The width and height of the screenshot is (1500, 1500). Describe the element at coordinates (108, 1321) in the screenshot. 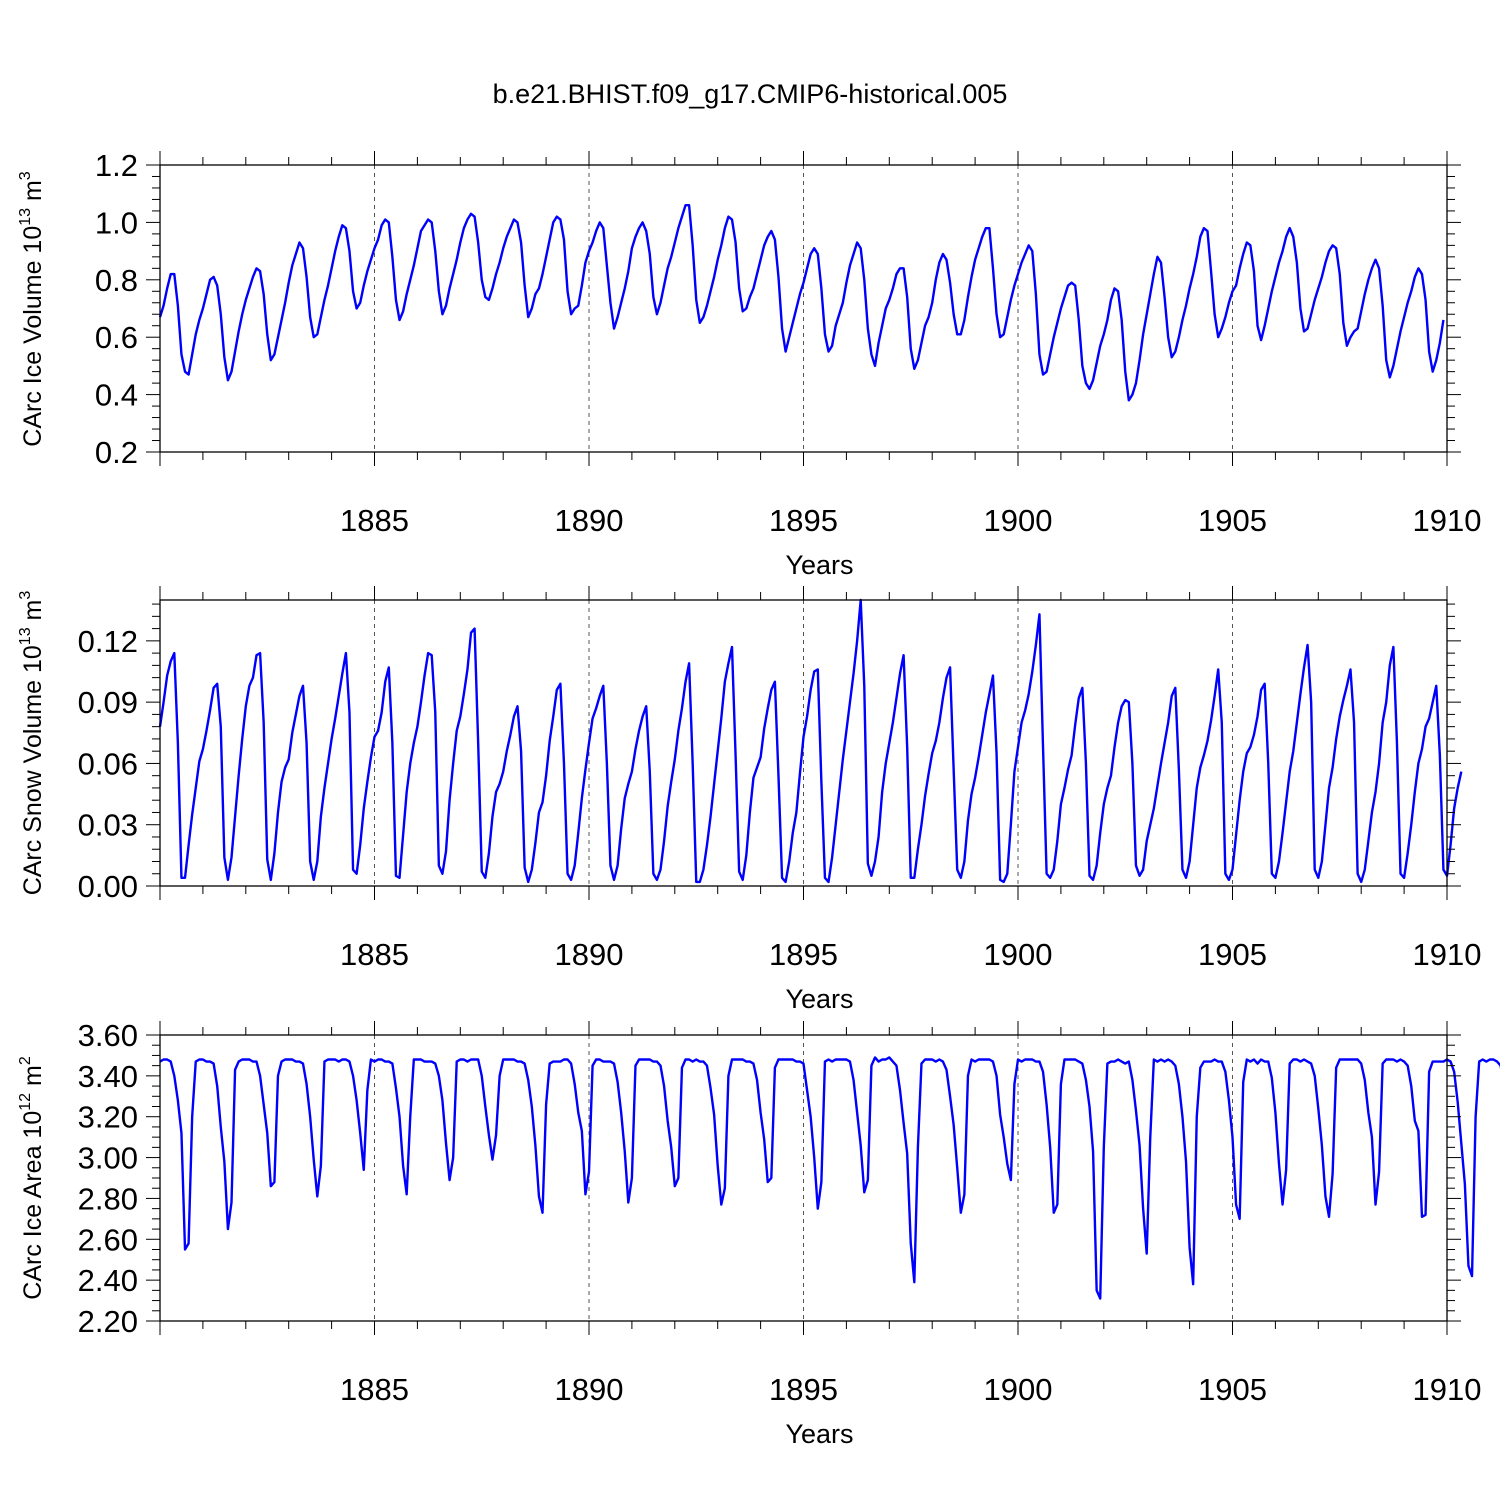

I see `y-tick-label: 2.20` at that location.